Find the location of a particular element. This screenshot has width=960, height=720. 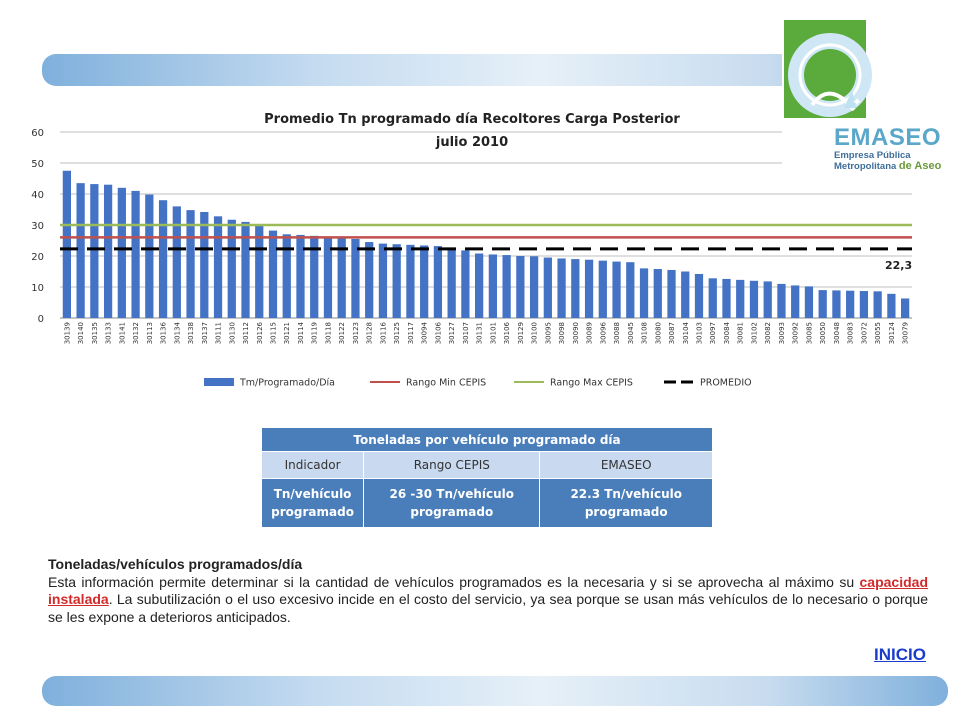

table-title: Toneladas por vehículo programado día is located at coordinates (487, 439).